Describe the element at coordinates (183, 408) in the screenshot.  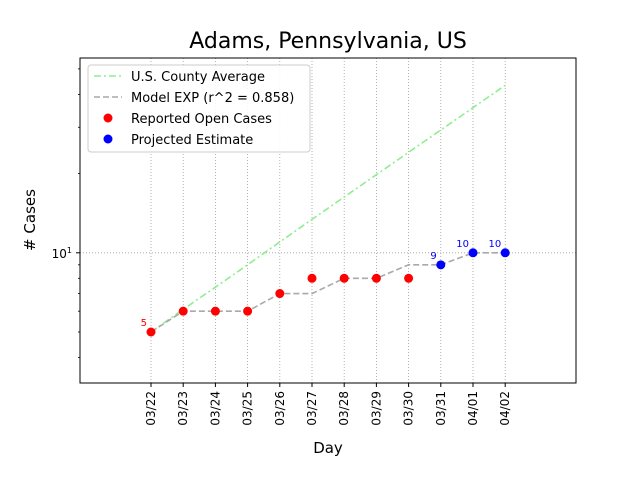
I see `x-tick-label: 03/23` at that location.